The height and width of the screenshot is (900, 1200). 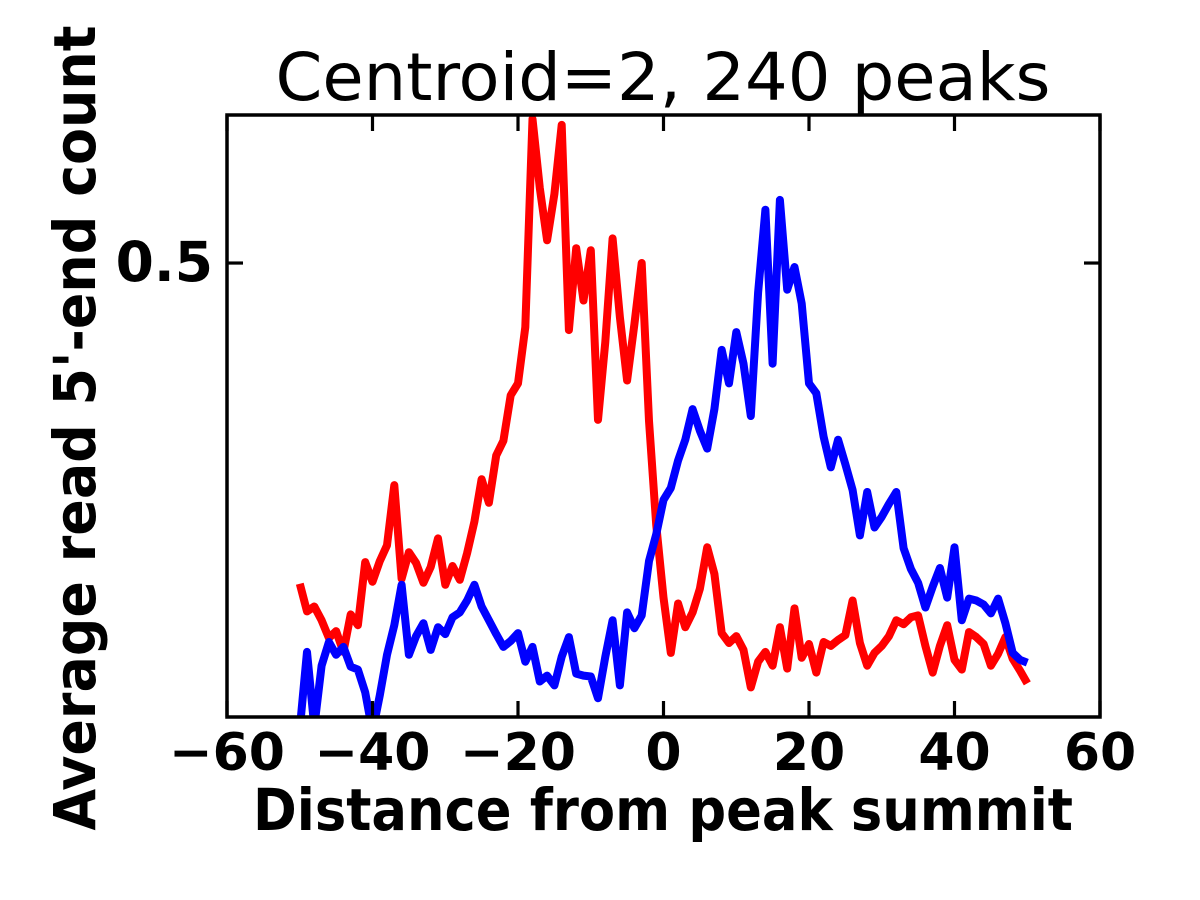 I want to click on x-tick-label: 60, so click(x=1100, y=753).